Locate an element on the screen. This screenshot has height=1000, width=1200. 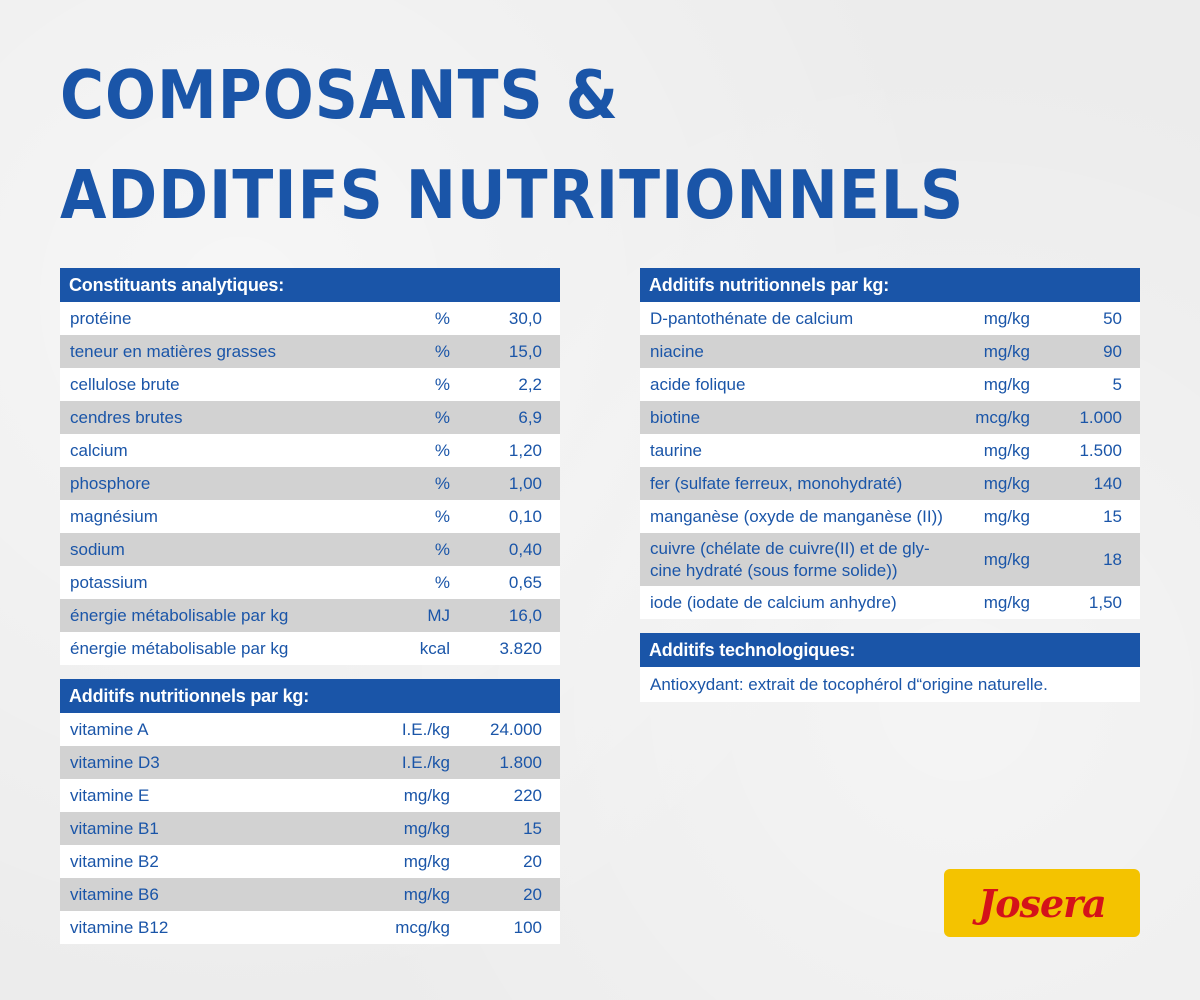
table-row: biotine mcg/kg 1.000 is located at coordinates (890, 417).